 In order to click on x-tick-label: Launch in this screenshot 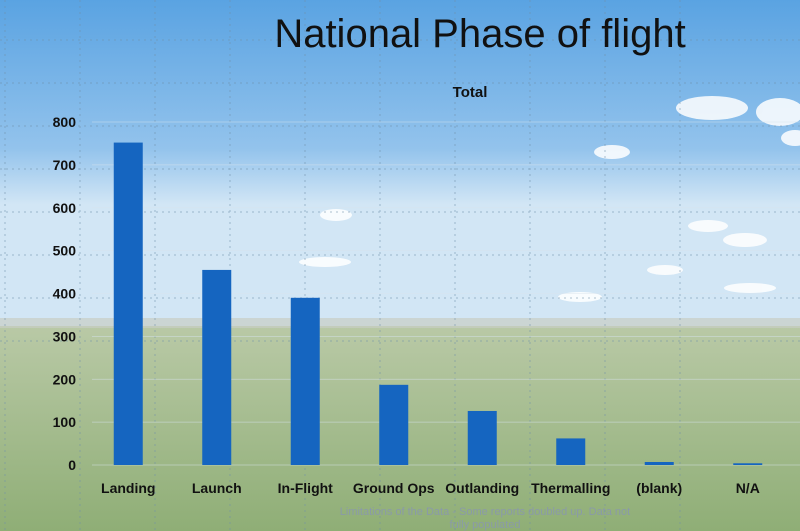, I will do `click(217, 488)`.